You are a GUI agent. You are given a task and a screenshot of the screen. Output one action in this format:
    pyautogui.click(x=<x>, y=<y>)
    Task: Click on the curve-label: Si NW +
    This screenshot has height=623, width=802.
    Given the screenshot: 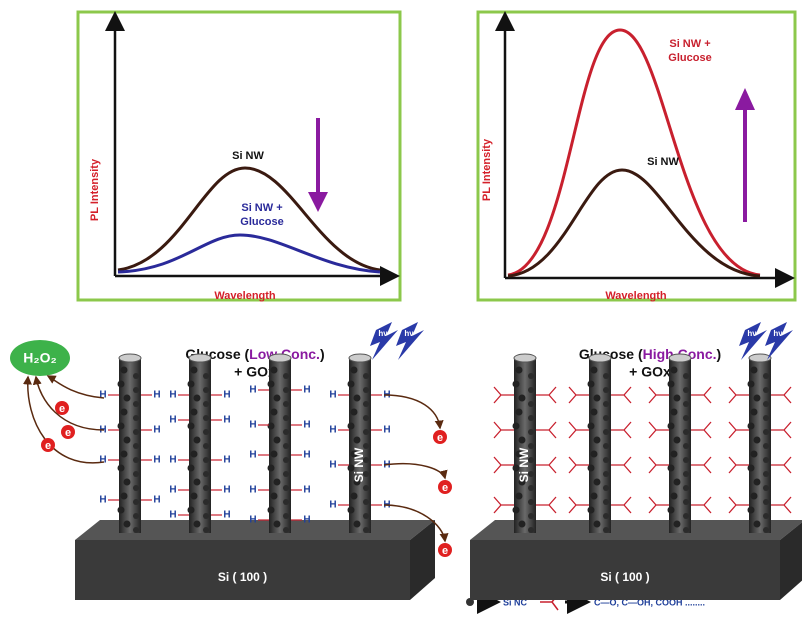 What is the action you would take?
    pyautogui.click(x=689, y=44)
    